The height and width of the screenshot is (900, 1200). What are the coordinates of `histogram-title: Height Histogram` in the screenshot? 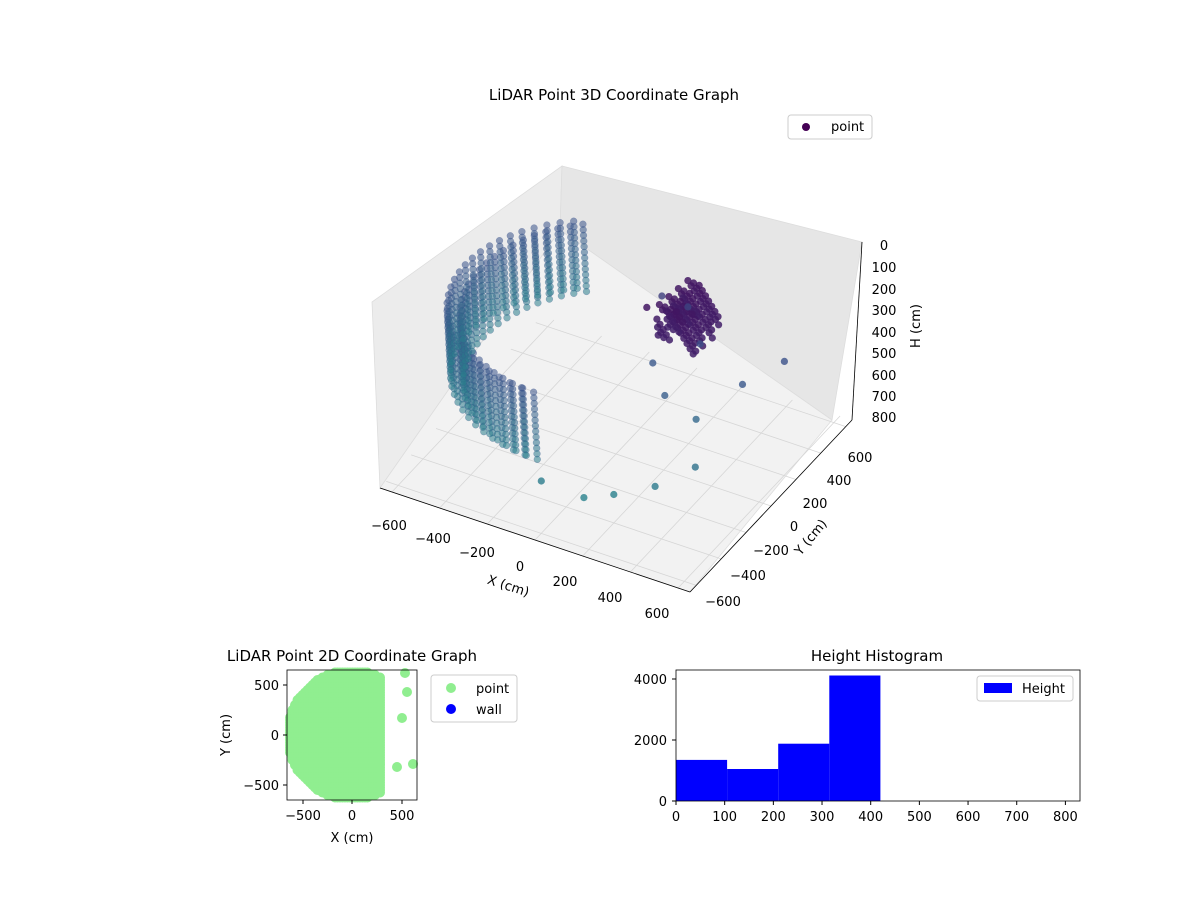 It's located at (877, 656).